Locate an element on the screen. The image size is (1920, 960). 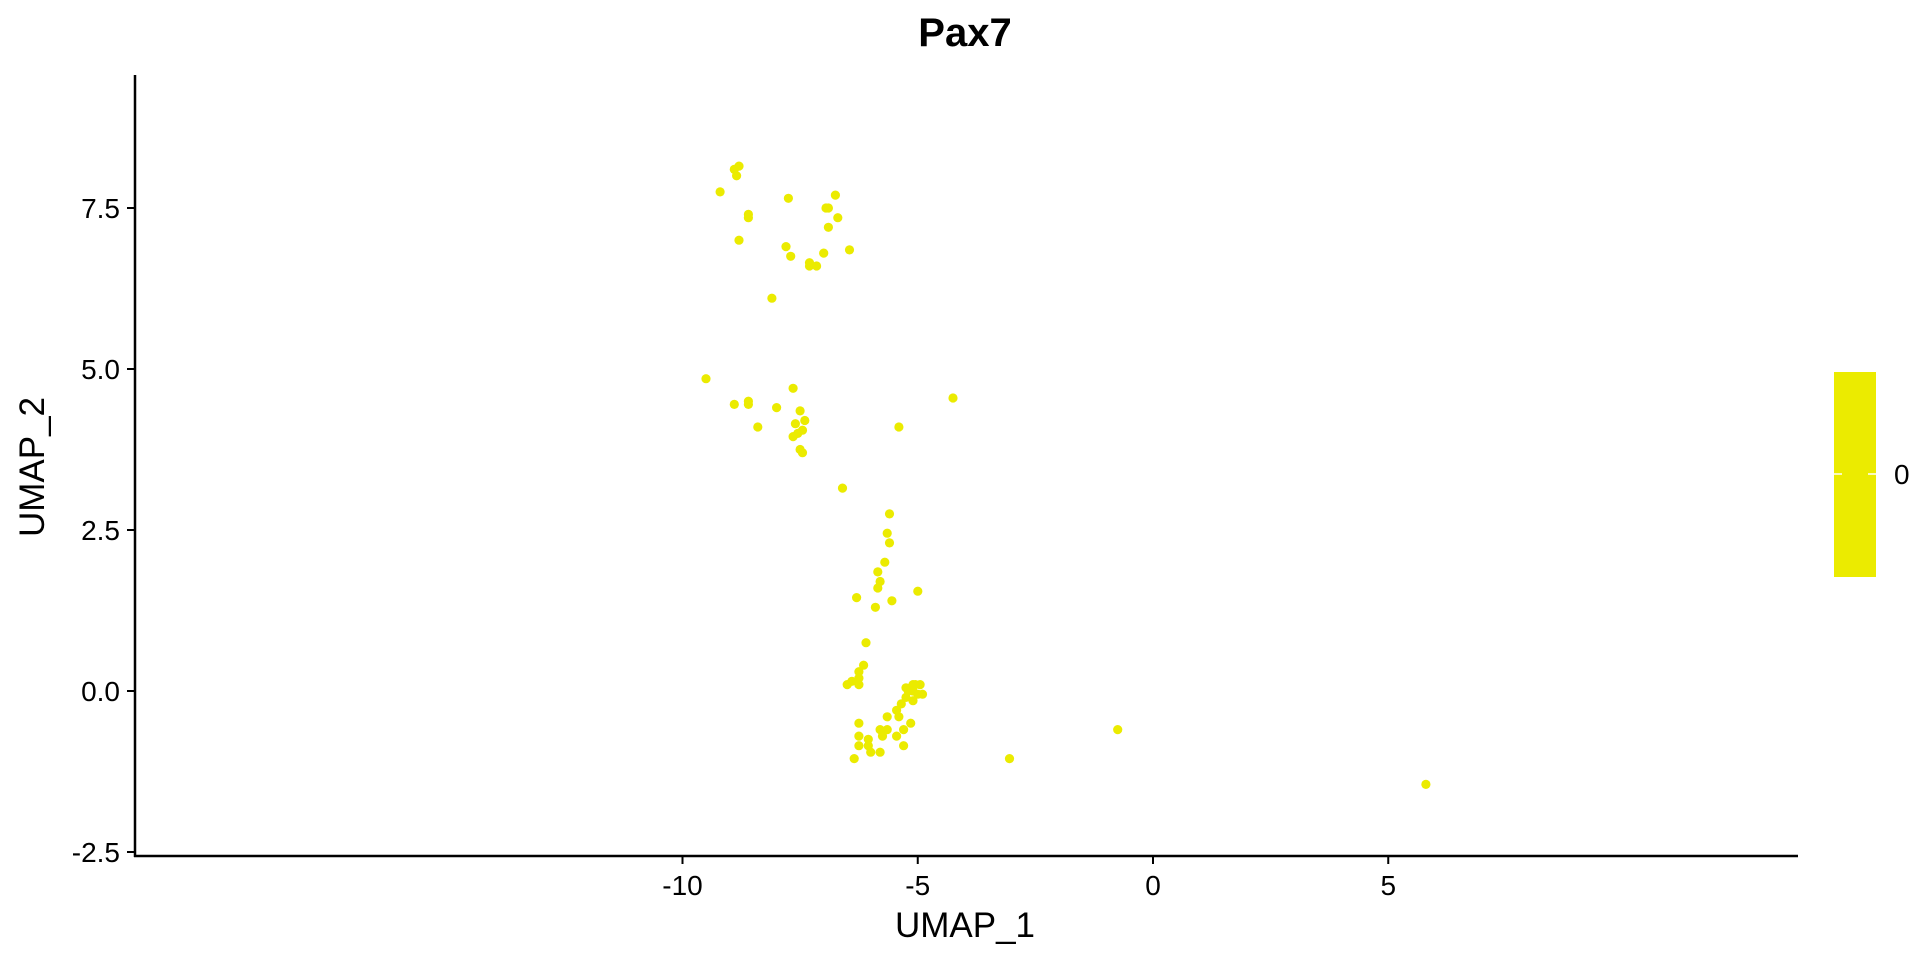
y-tick-label: 0.0 is located at coordinates (100, 691).